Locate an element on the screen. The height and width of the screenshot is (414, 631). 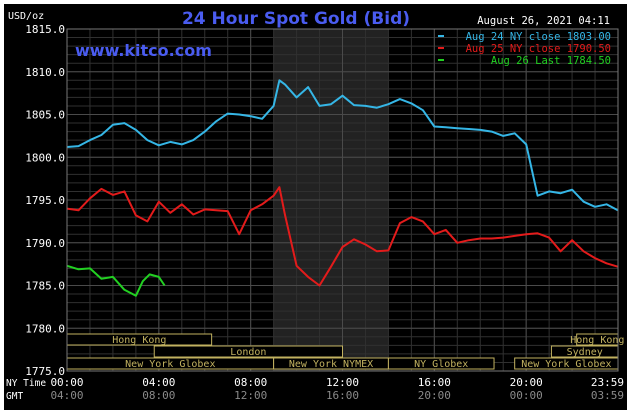
chart-date: August 26, 2021 04:11 is located at coordinates (543, 21).